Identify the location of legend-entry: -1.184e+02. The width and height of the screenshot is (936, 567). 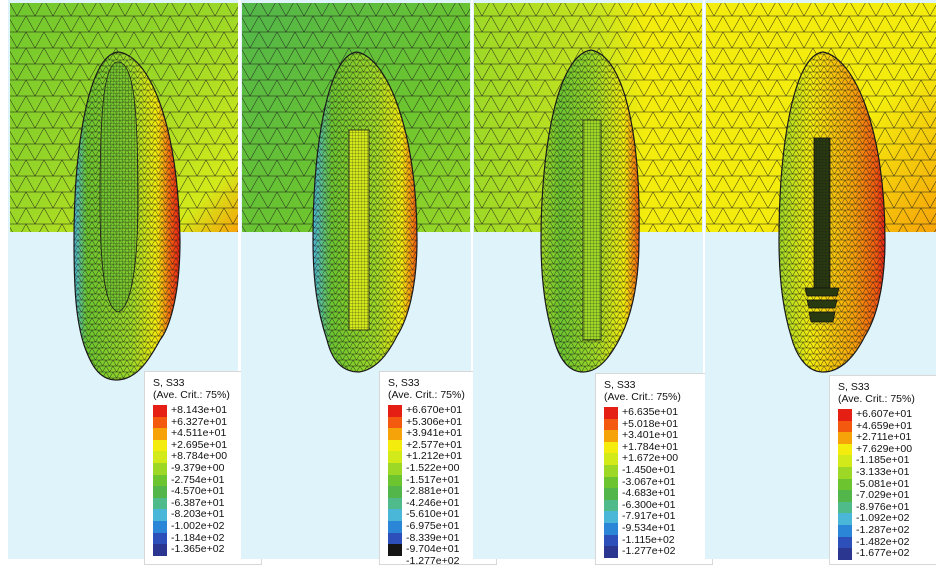
(203, 538).